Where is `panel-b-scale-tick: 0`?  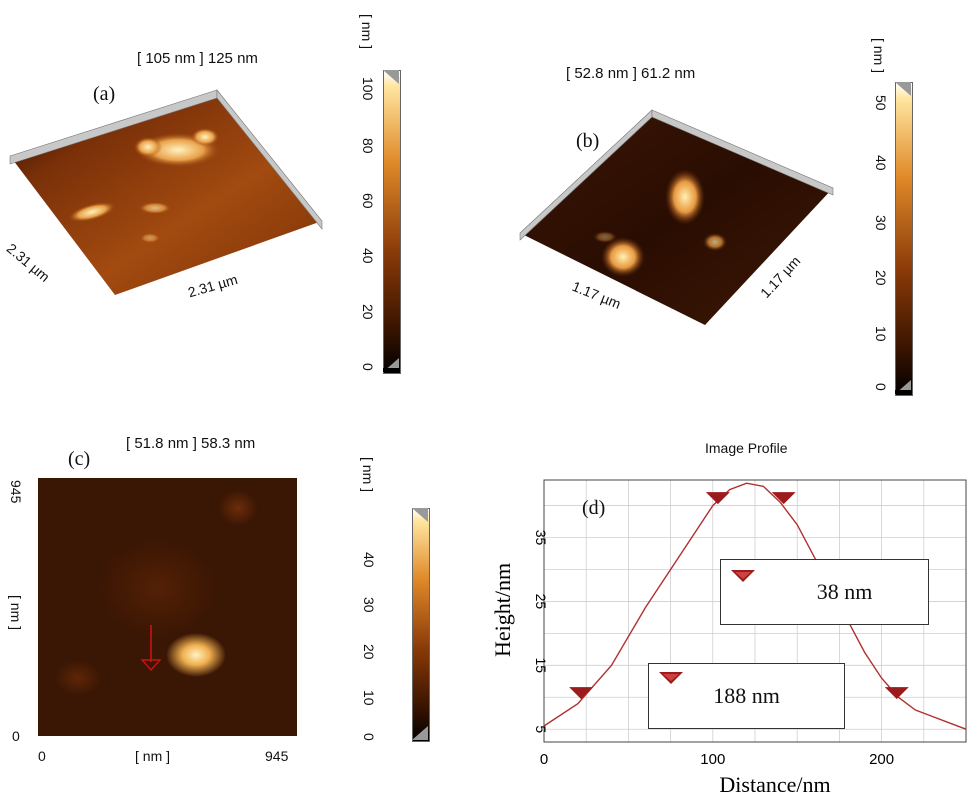
panel-b-scale-tick: 0 is located at coordinates (881, 387).